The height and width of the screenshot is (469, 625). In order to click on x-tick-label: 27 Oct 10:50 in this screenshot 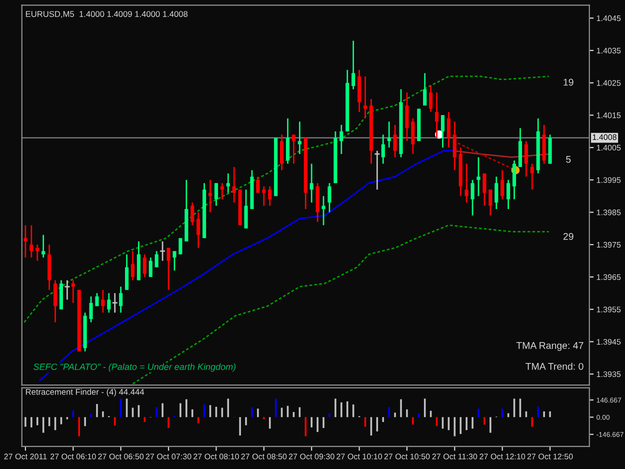, I will do `click(407, 457)`.